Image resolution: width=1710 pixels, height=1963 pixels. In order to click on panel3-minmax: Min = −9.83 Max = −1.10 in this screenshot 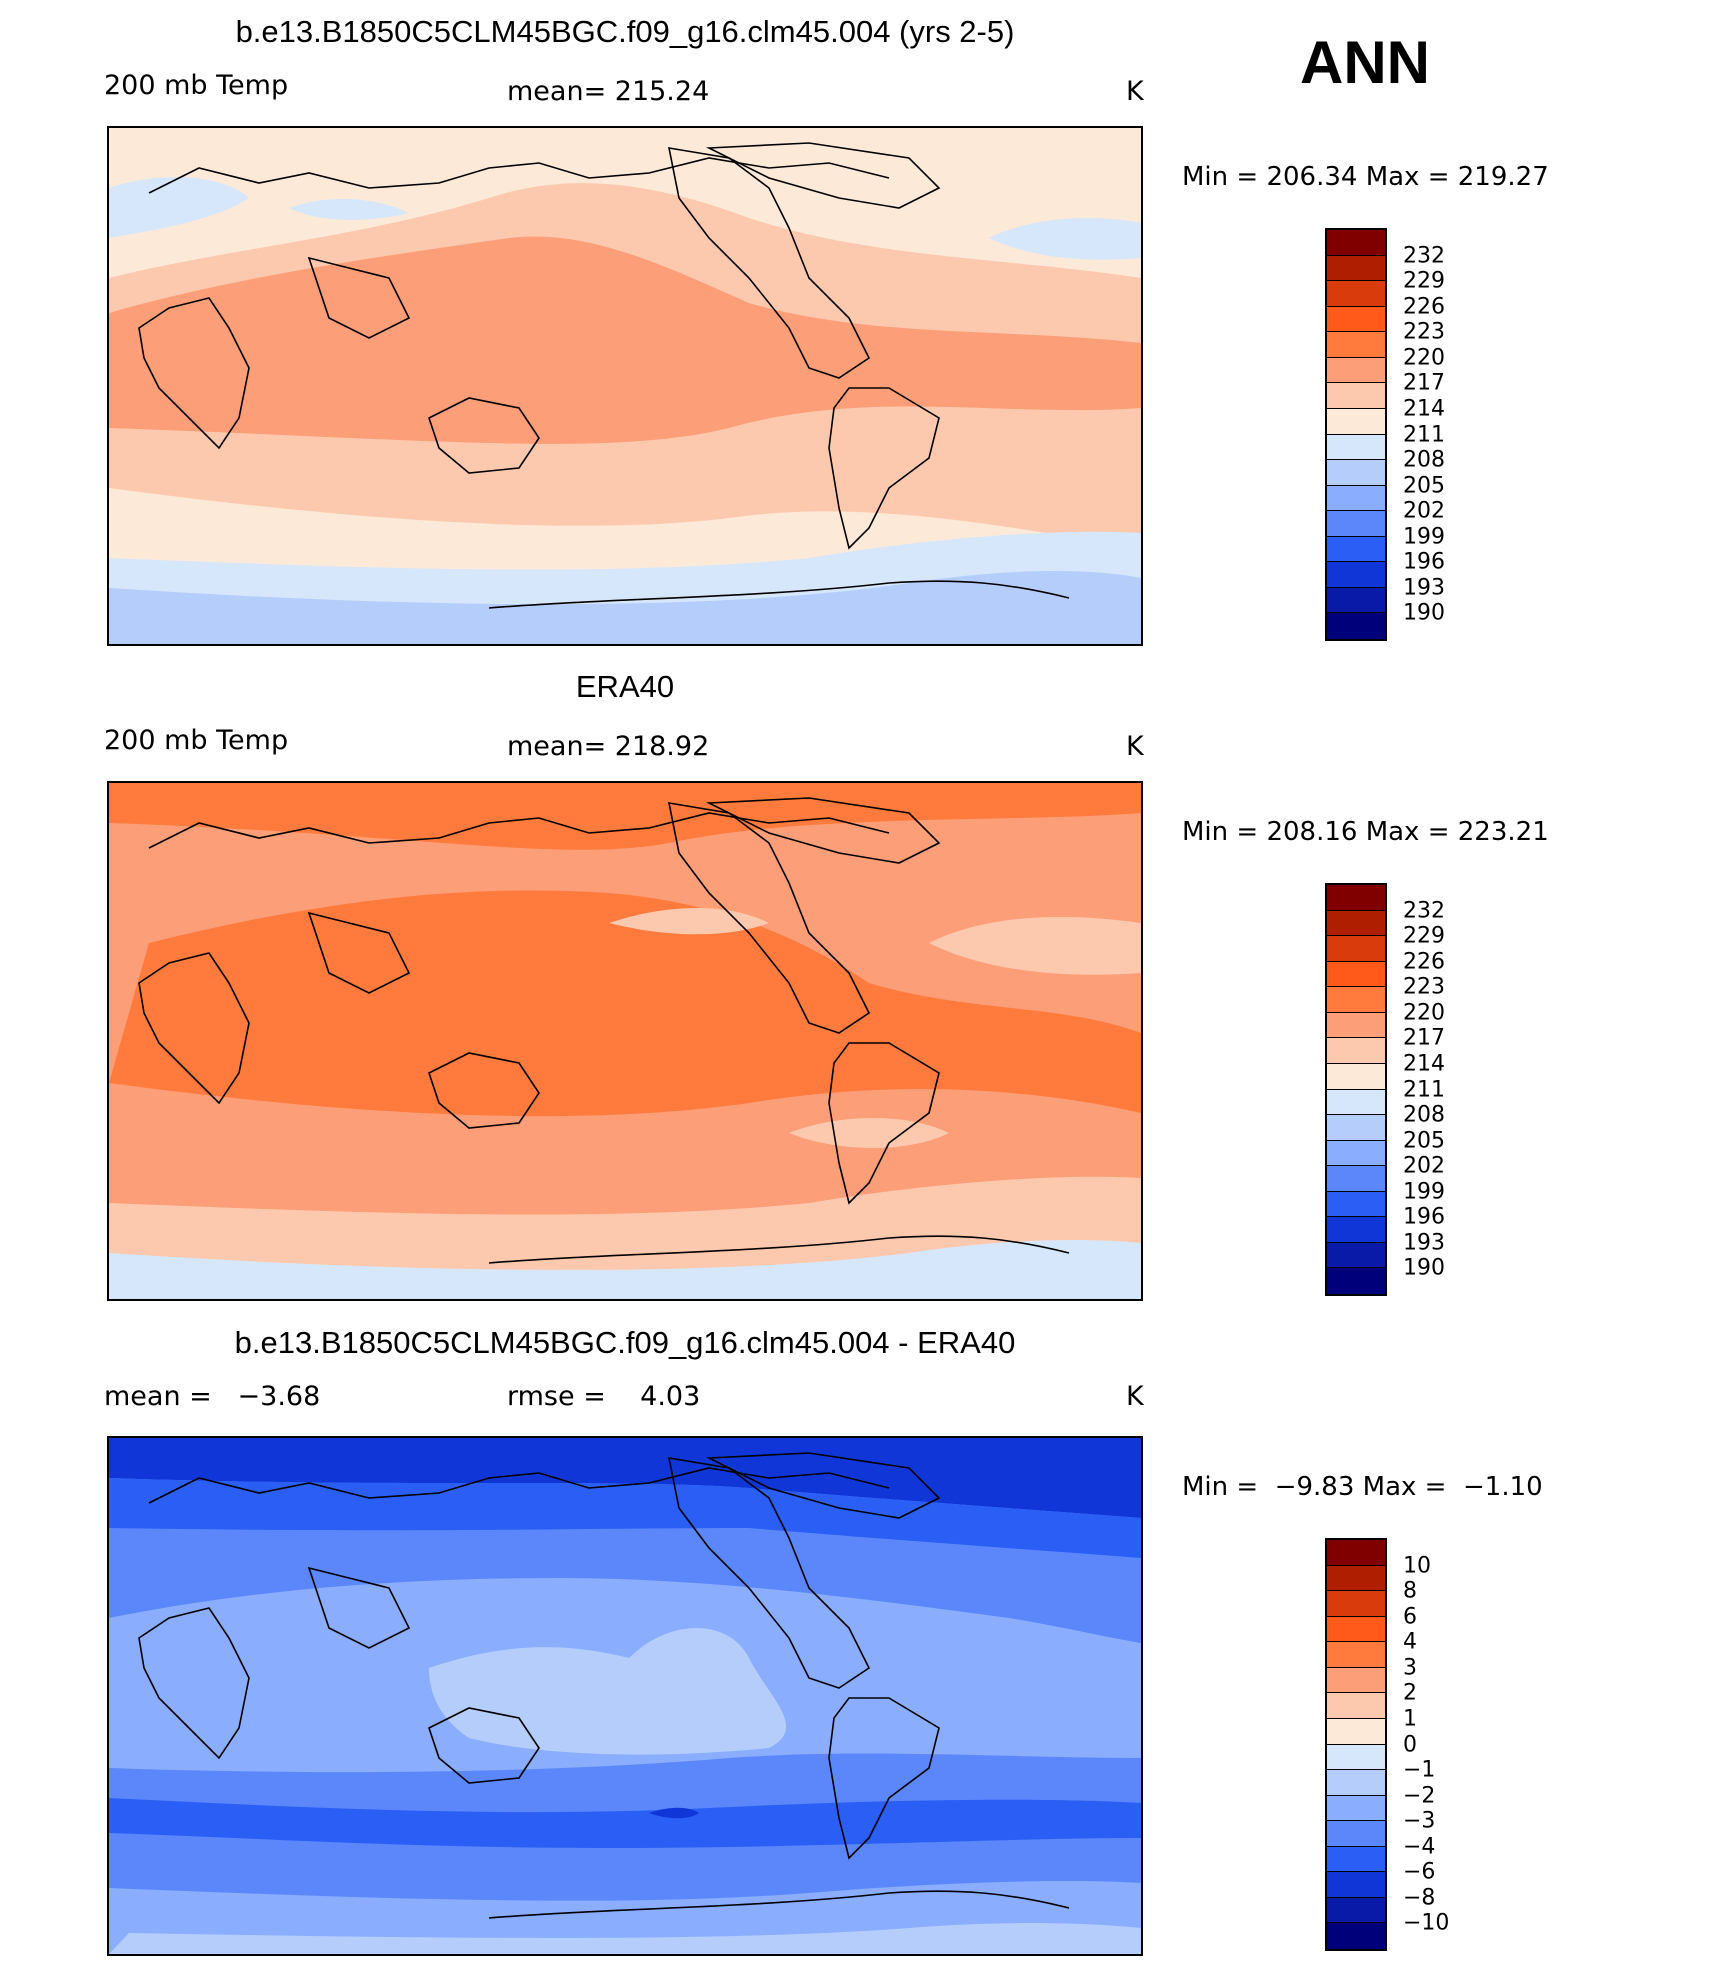, I will do `click(1362, 1487)`.